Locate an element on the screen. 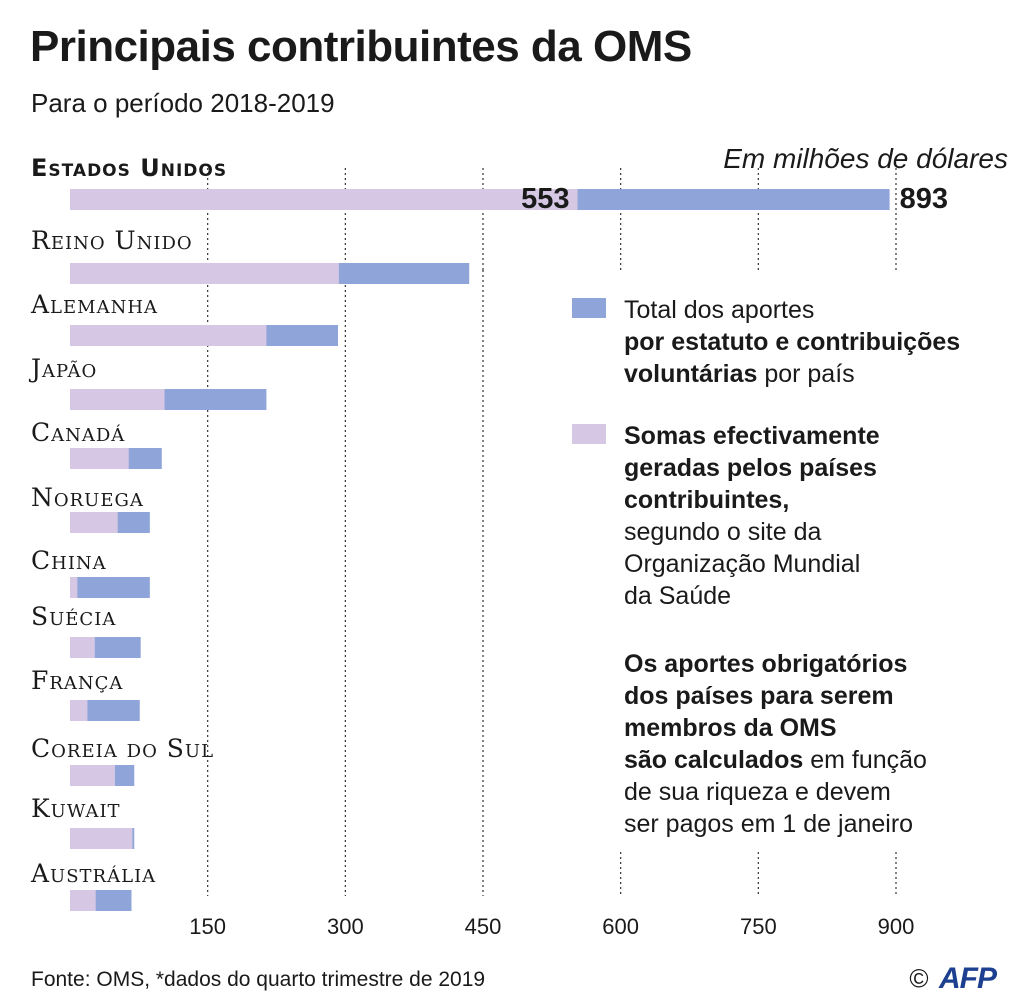 The image size is (1020, 1000). legend-effective-line4: segundo o site da is located at coordinates (723, 532).